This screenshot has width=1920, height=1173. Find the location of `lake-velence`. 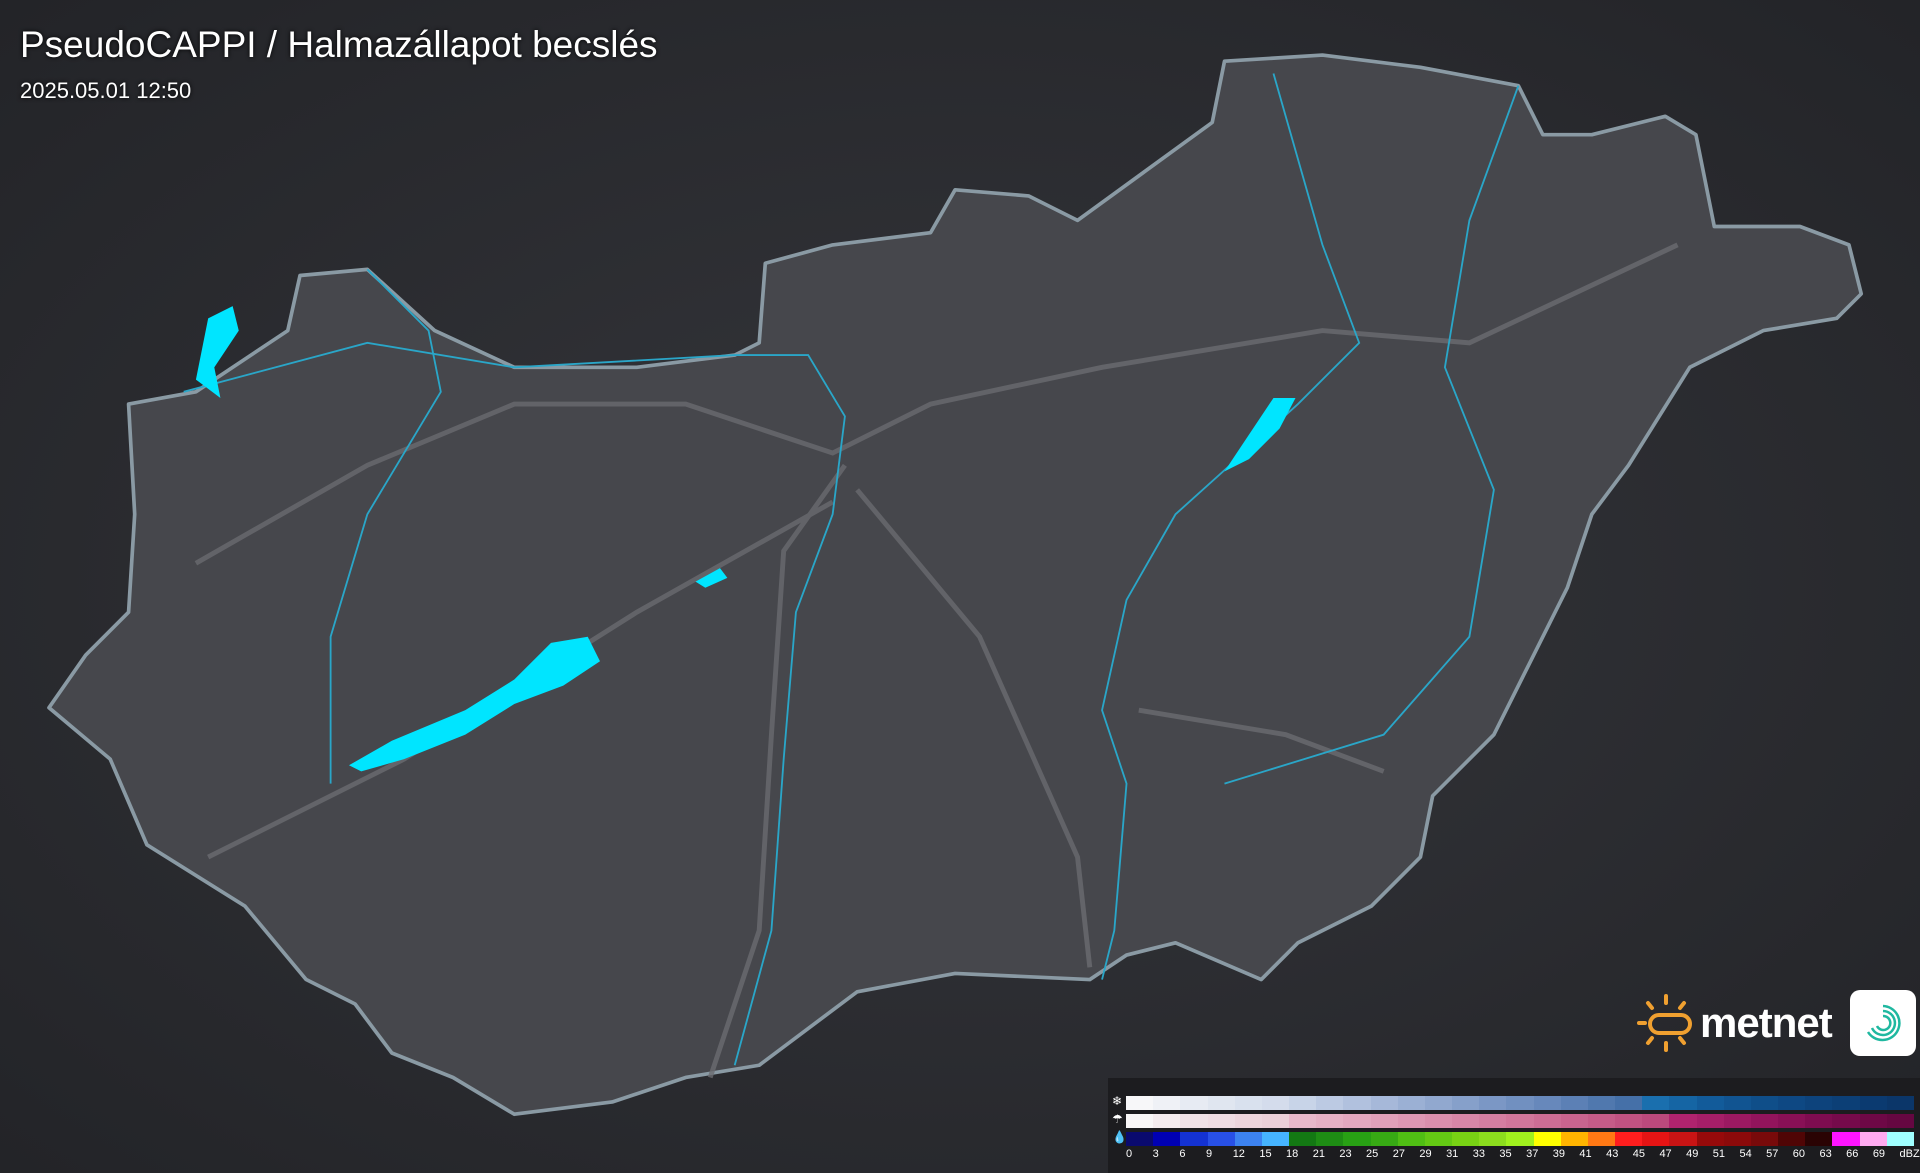

lake-velence is located at coordinates (711, 578).